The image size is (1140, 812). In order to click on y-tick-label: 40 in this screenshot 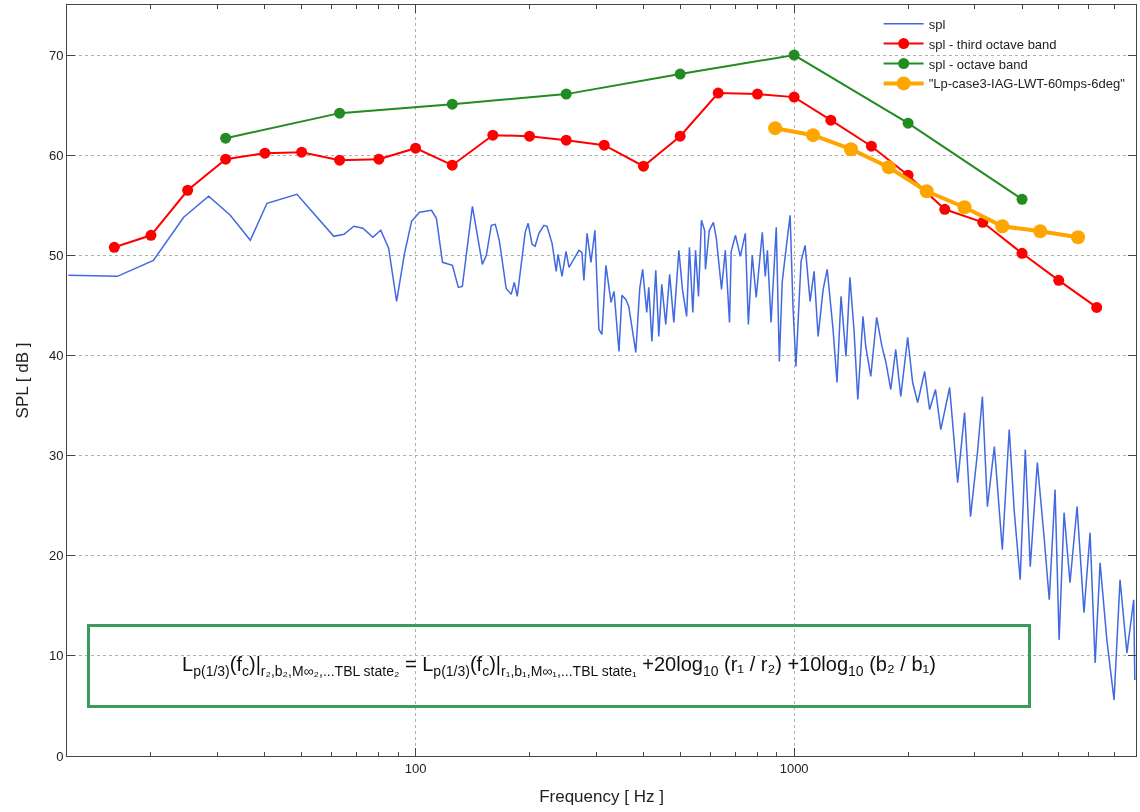, I will do `click(56, 356)`.